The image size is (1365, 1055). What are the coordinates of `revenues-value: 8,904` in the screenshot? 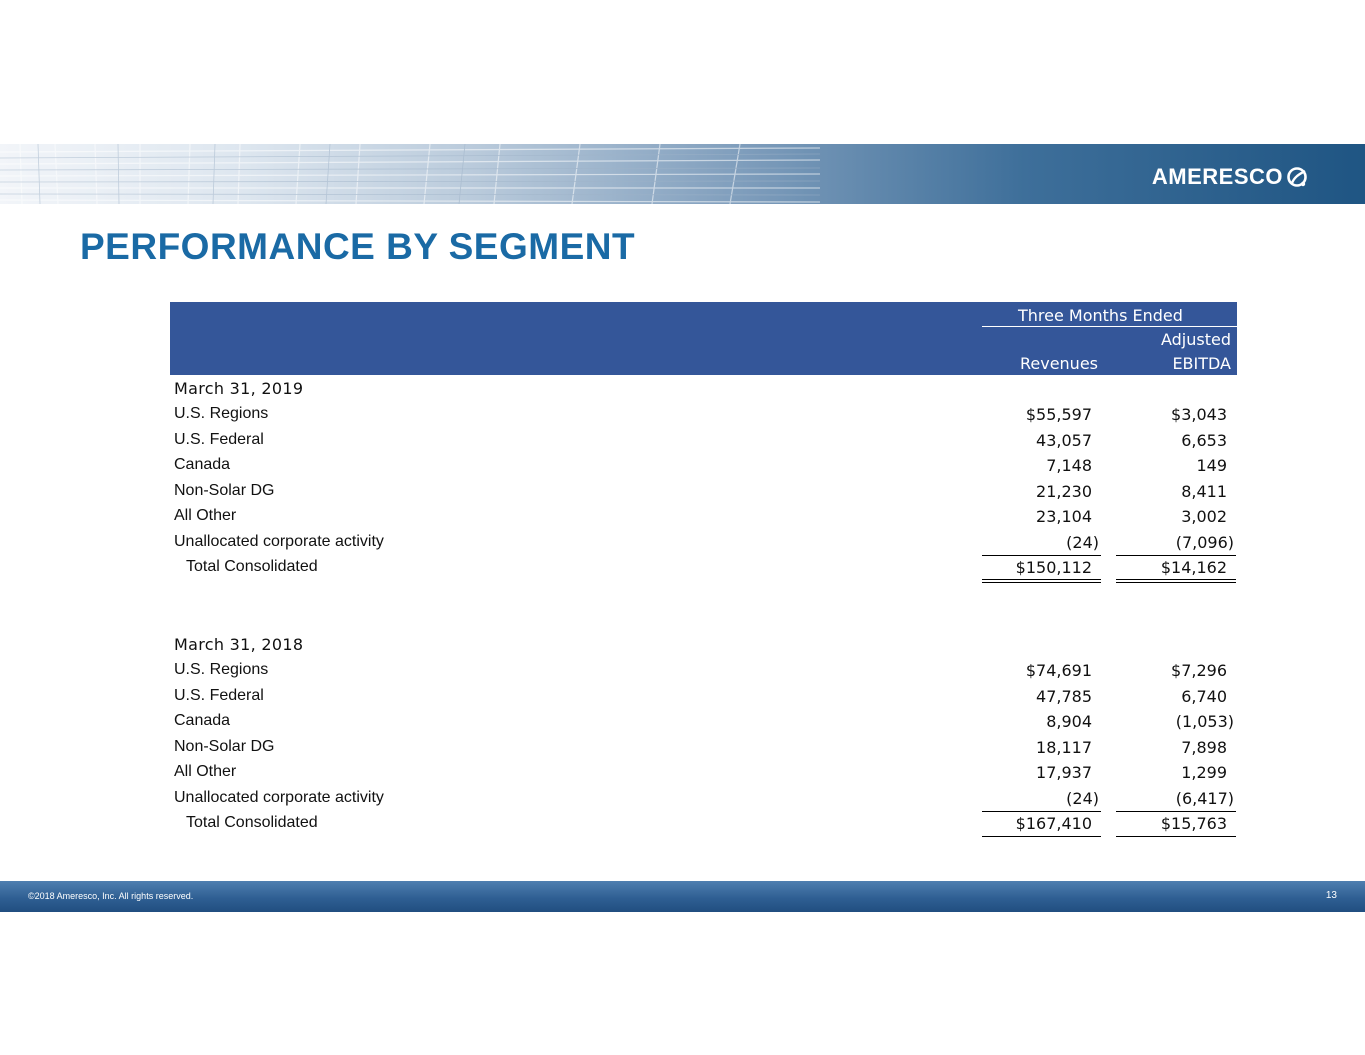 It's located at (1069, 721).